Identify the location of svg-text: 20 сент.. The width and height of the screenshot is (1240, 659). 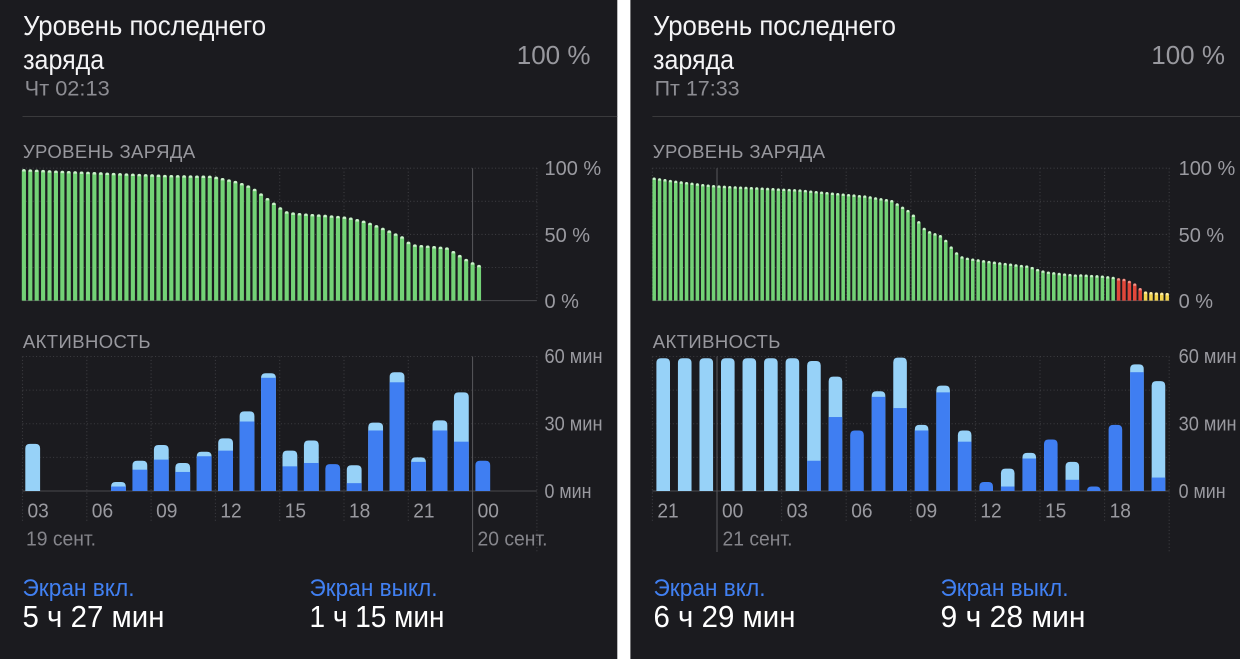
(513, 540).